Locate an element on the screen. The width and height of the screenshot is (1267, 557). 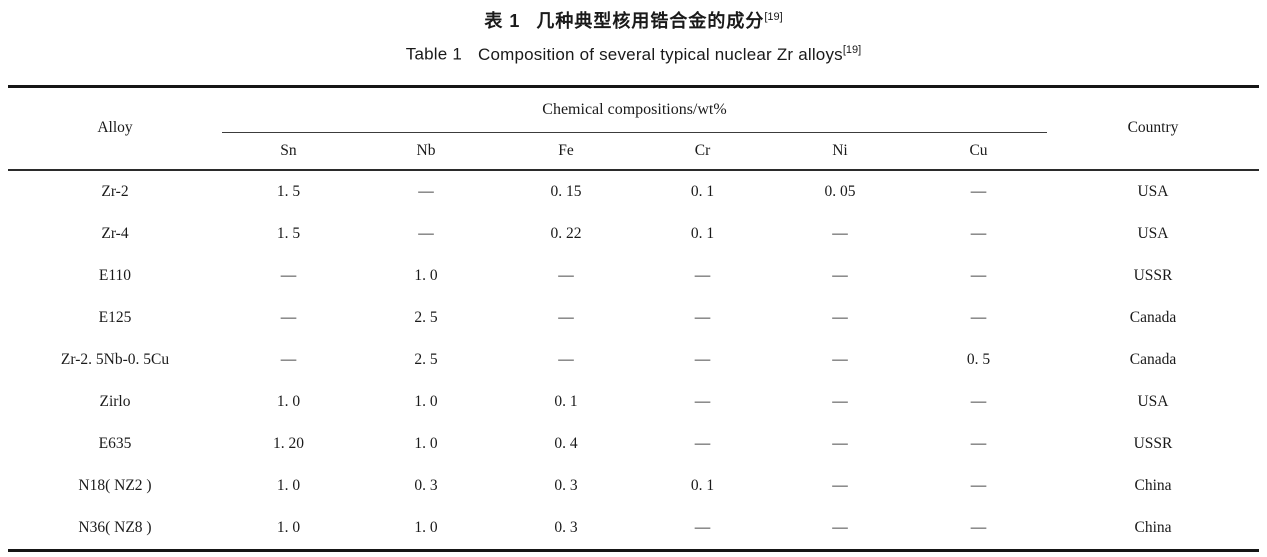
nb-value-cell: — is located at coordinates (426, 233).